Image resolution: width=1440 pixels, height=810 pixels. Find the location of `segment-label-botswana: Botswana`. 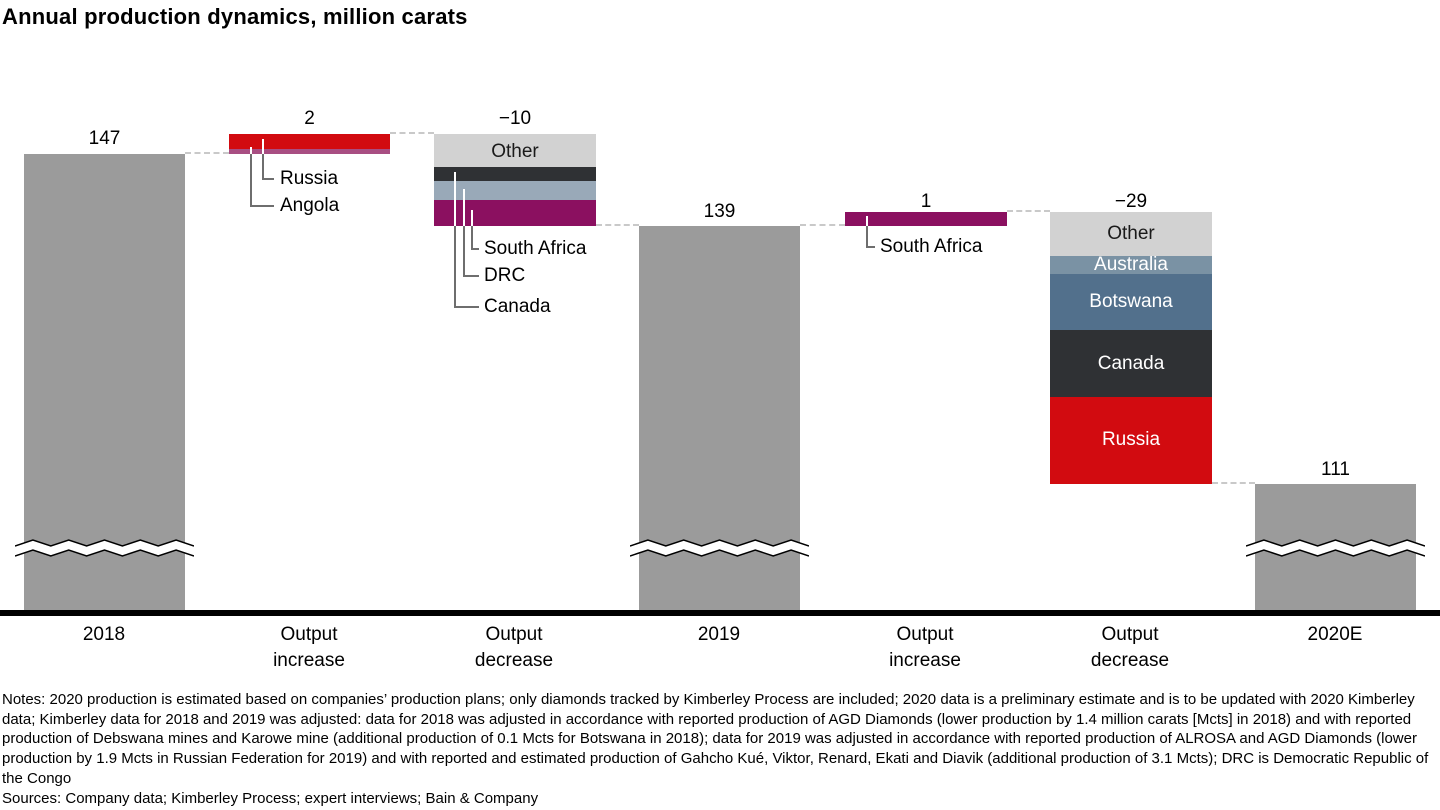

segment-label-botswana: Botswana is located at coordinates (1131, 301).